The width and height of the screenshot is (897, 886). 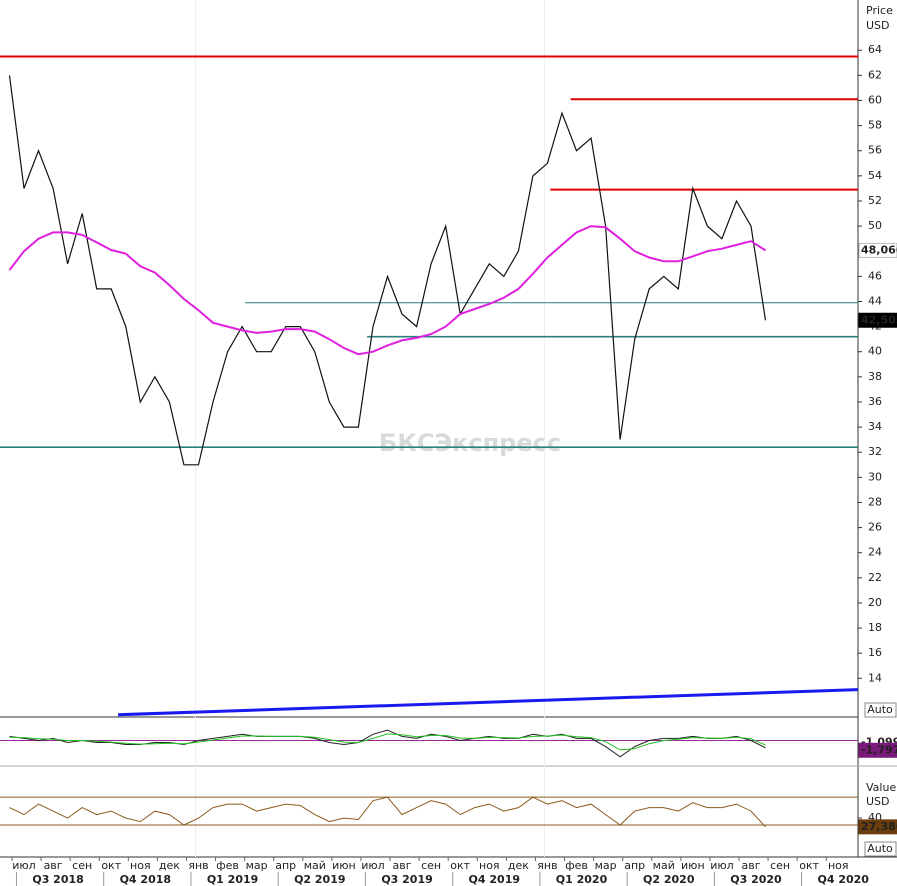 What do you see at coordinates (875, 476) in the screenshot?
I see `y-tick-label: 30` at bounding box center [875, 476].